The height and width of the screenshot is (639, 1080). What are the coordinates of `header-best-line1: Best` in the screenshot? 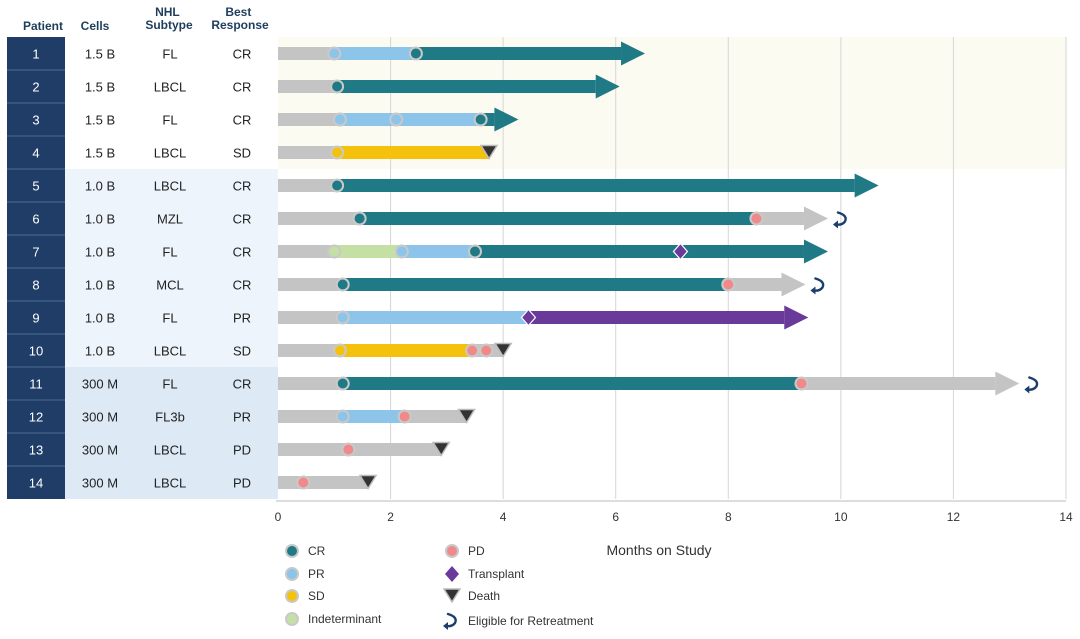 It's located at (238, 12).